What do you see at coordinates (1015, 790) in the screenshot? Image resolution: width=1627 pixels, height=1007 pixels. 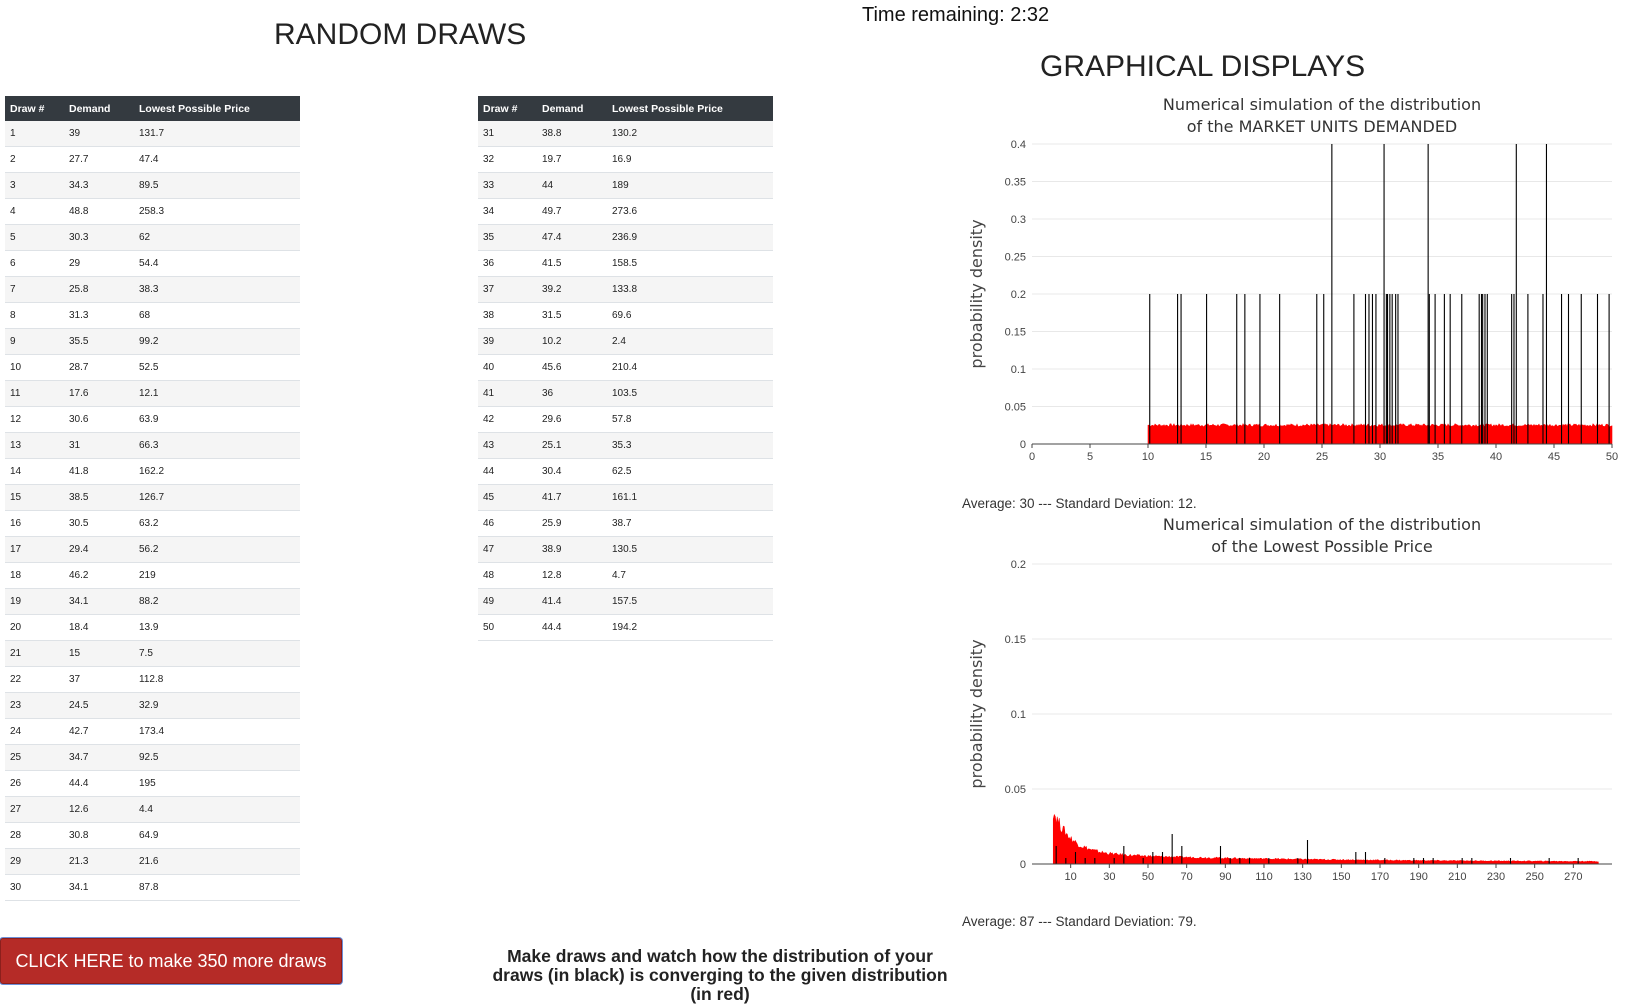 I see `y-tick-label: 0.05` at bounding box center [1015, 790].